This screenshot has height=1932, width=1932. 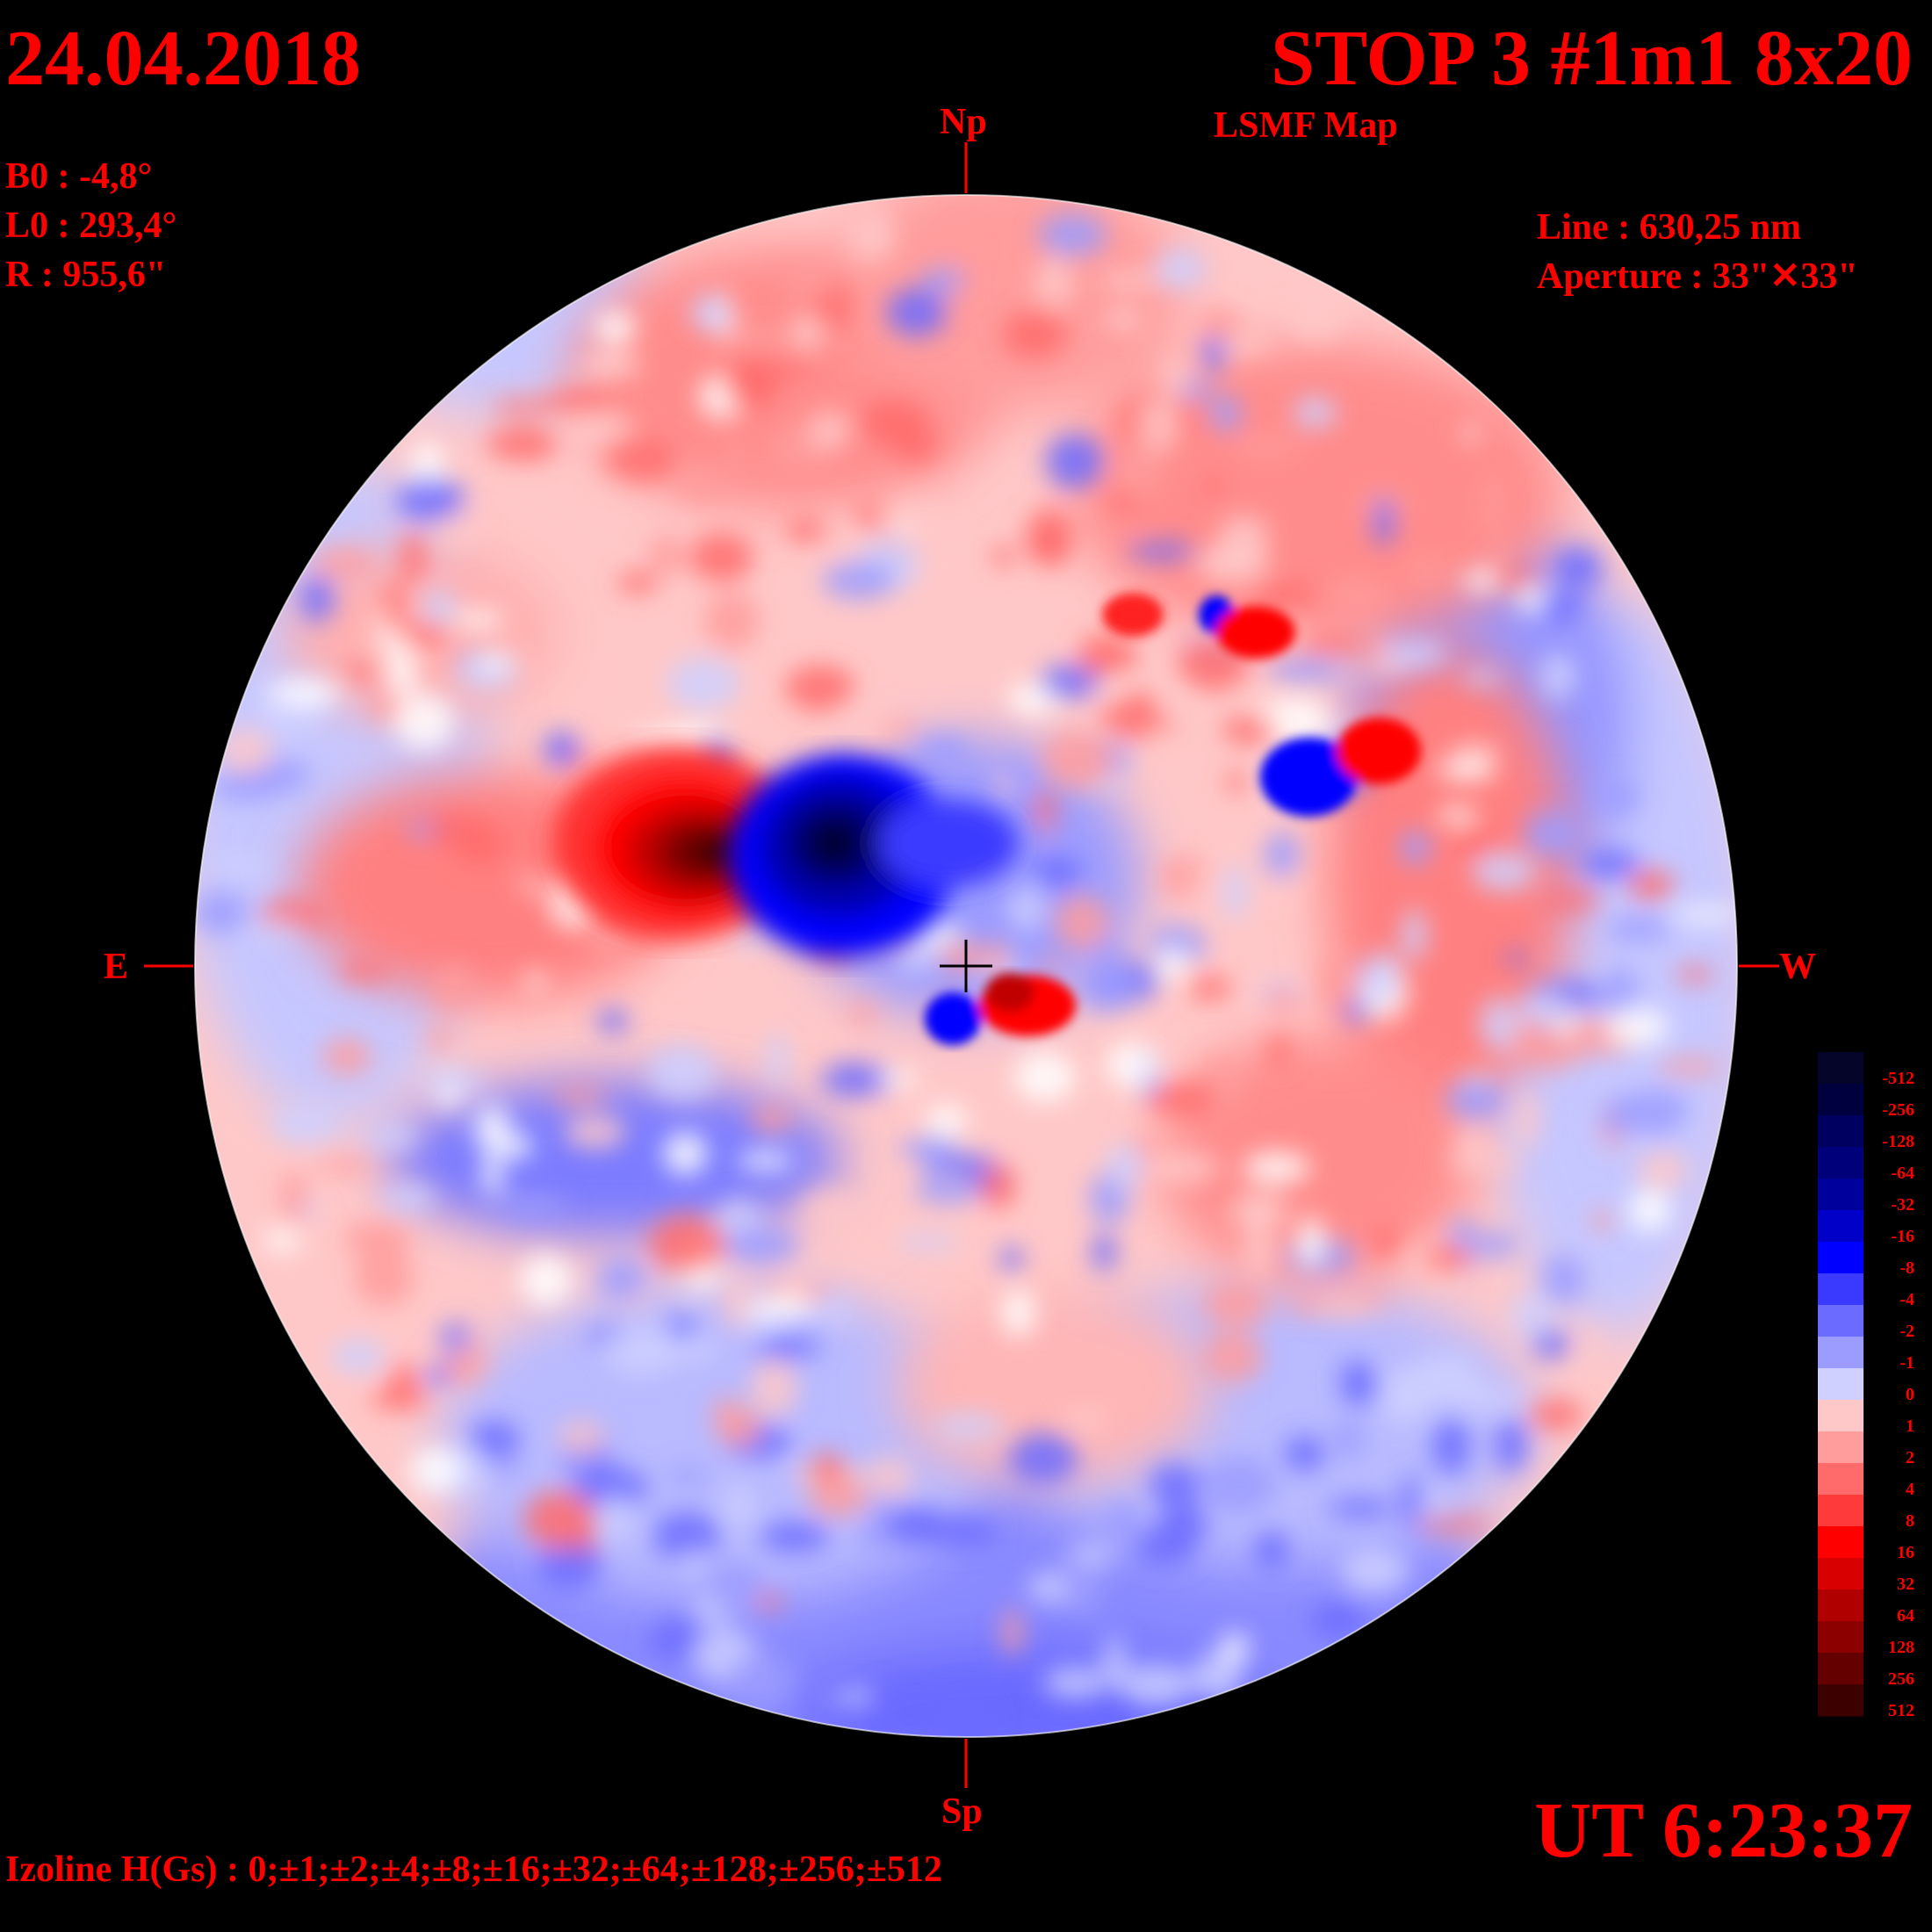 I want to click on color-scale-label: -512, so click(x=1898, y=1078).